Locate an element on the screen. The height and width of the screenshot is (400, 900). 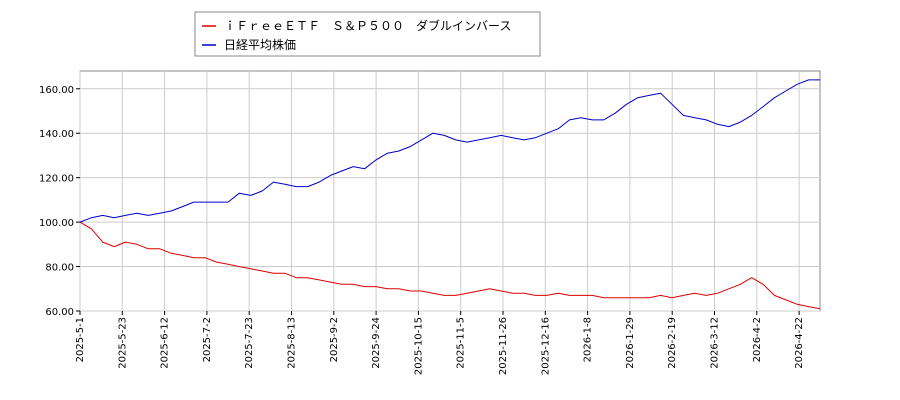
y-axis-ticks: 60.00 80.00 100.00 120.00 140.00 160.00 is located at coordinates (59, 201).